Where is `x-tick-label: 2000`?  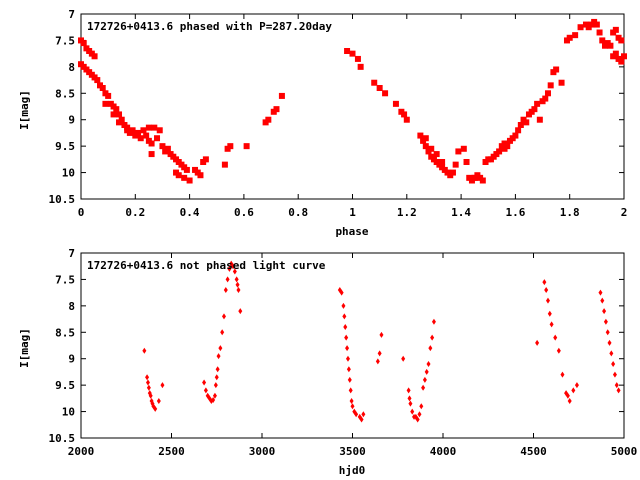
x-tick-label: 2000 is located at coordinates (81, 451).